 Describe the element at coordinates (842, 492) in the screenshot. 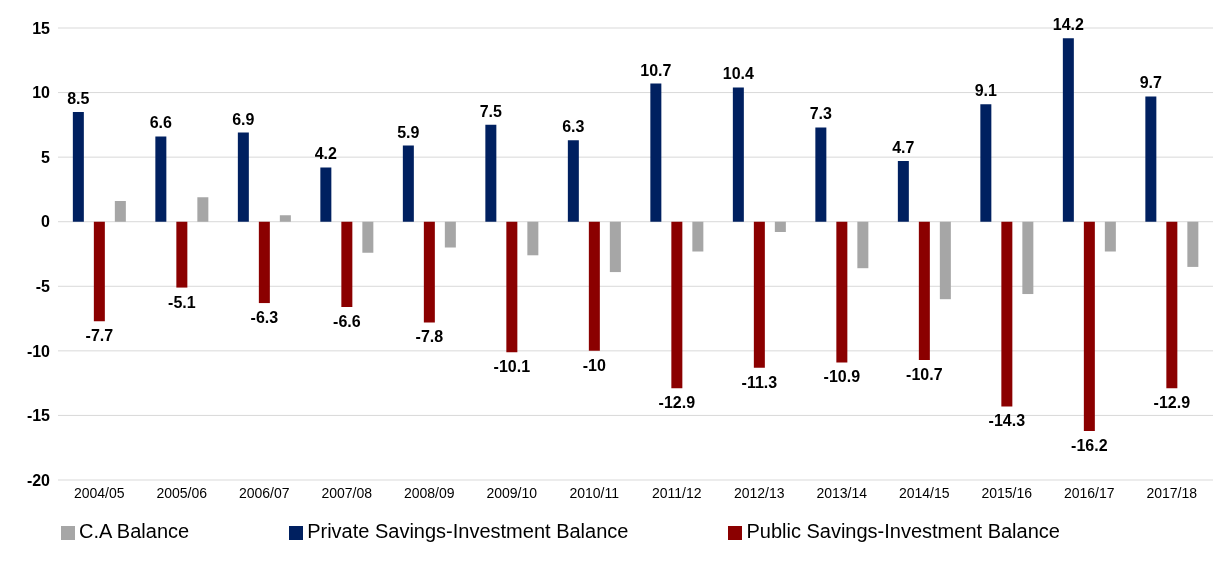

I see `x-tick-label: 2013/14` at that location.